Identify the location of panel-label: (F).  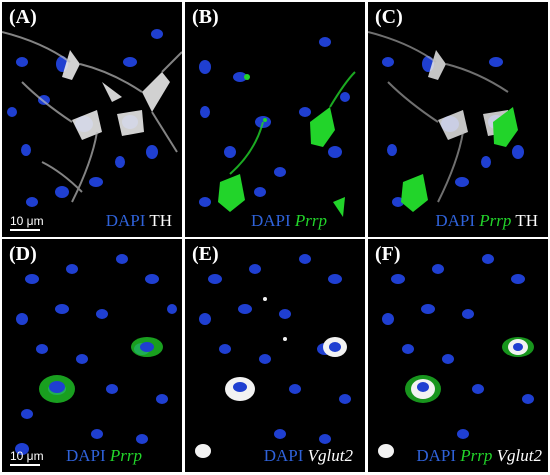
(388, 254).